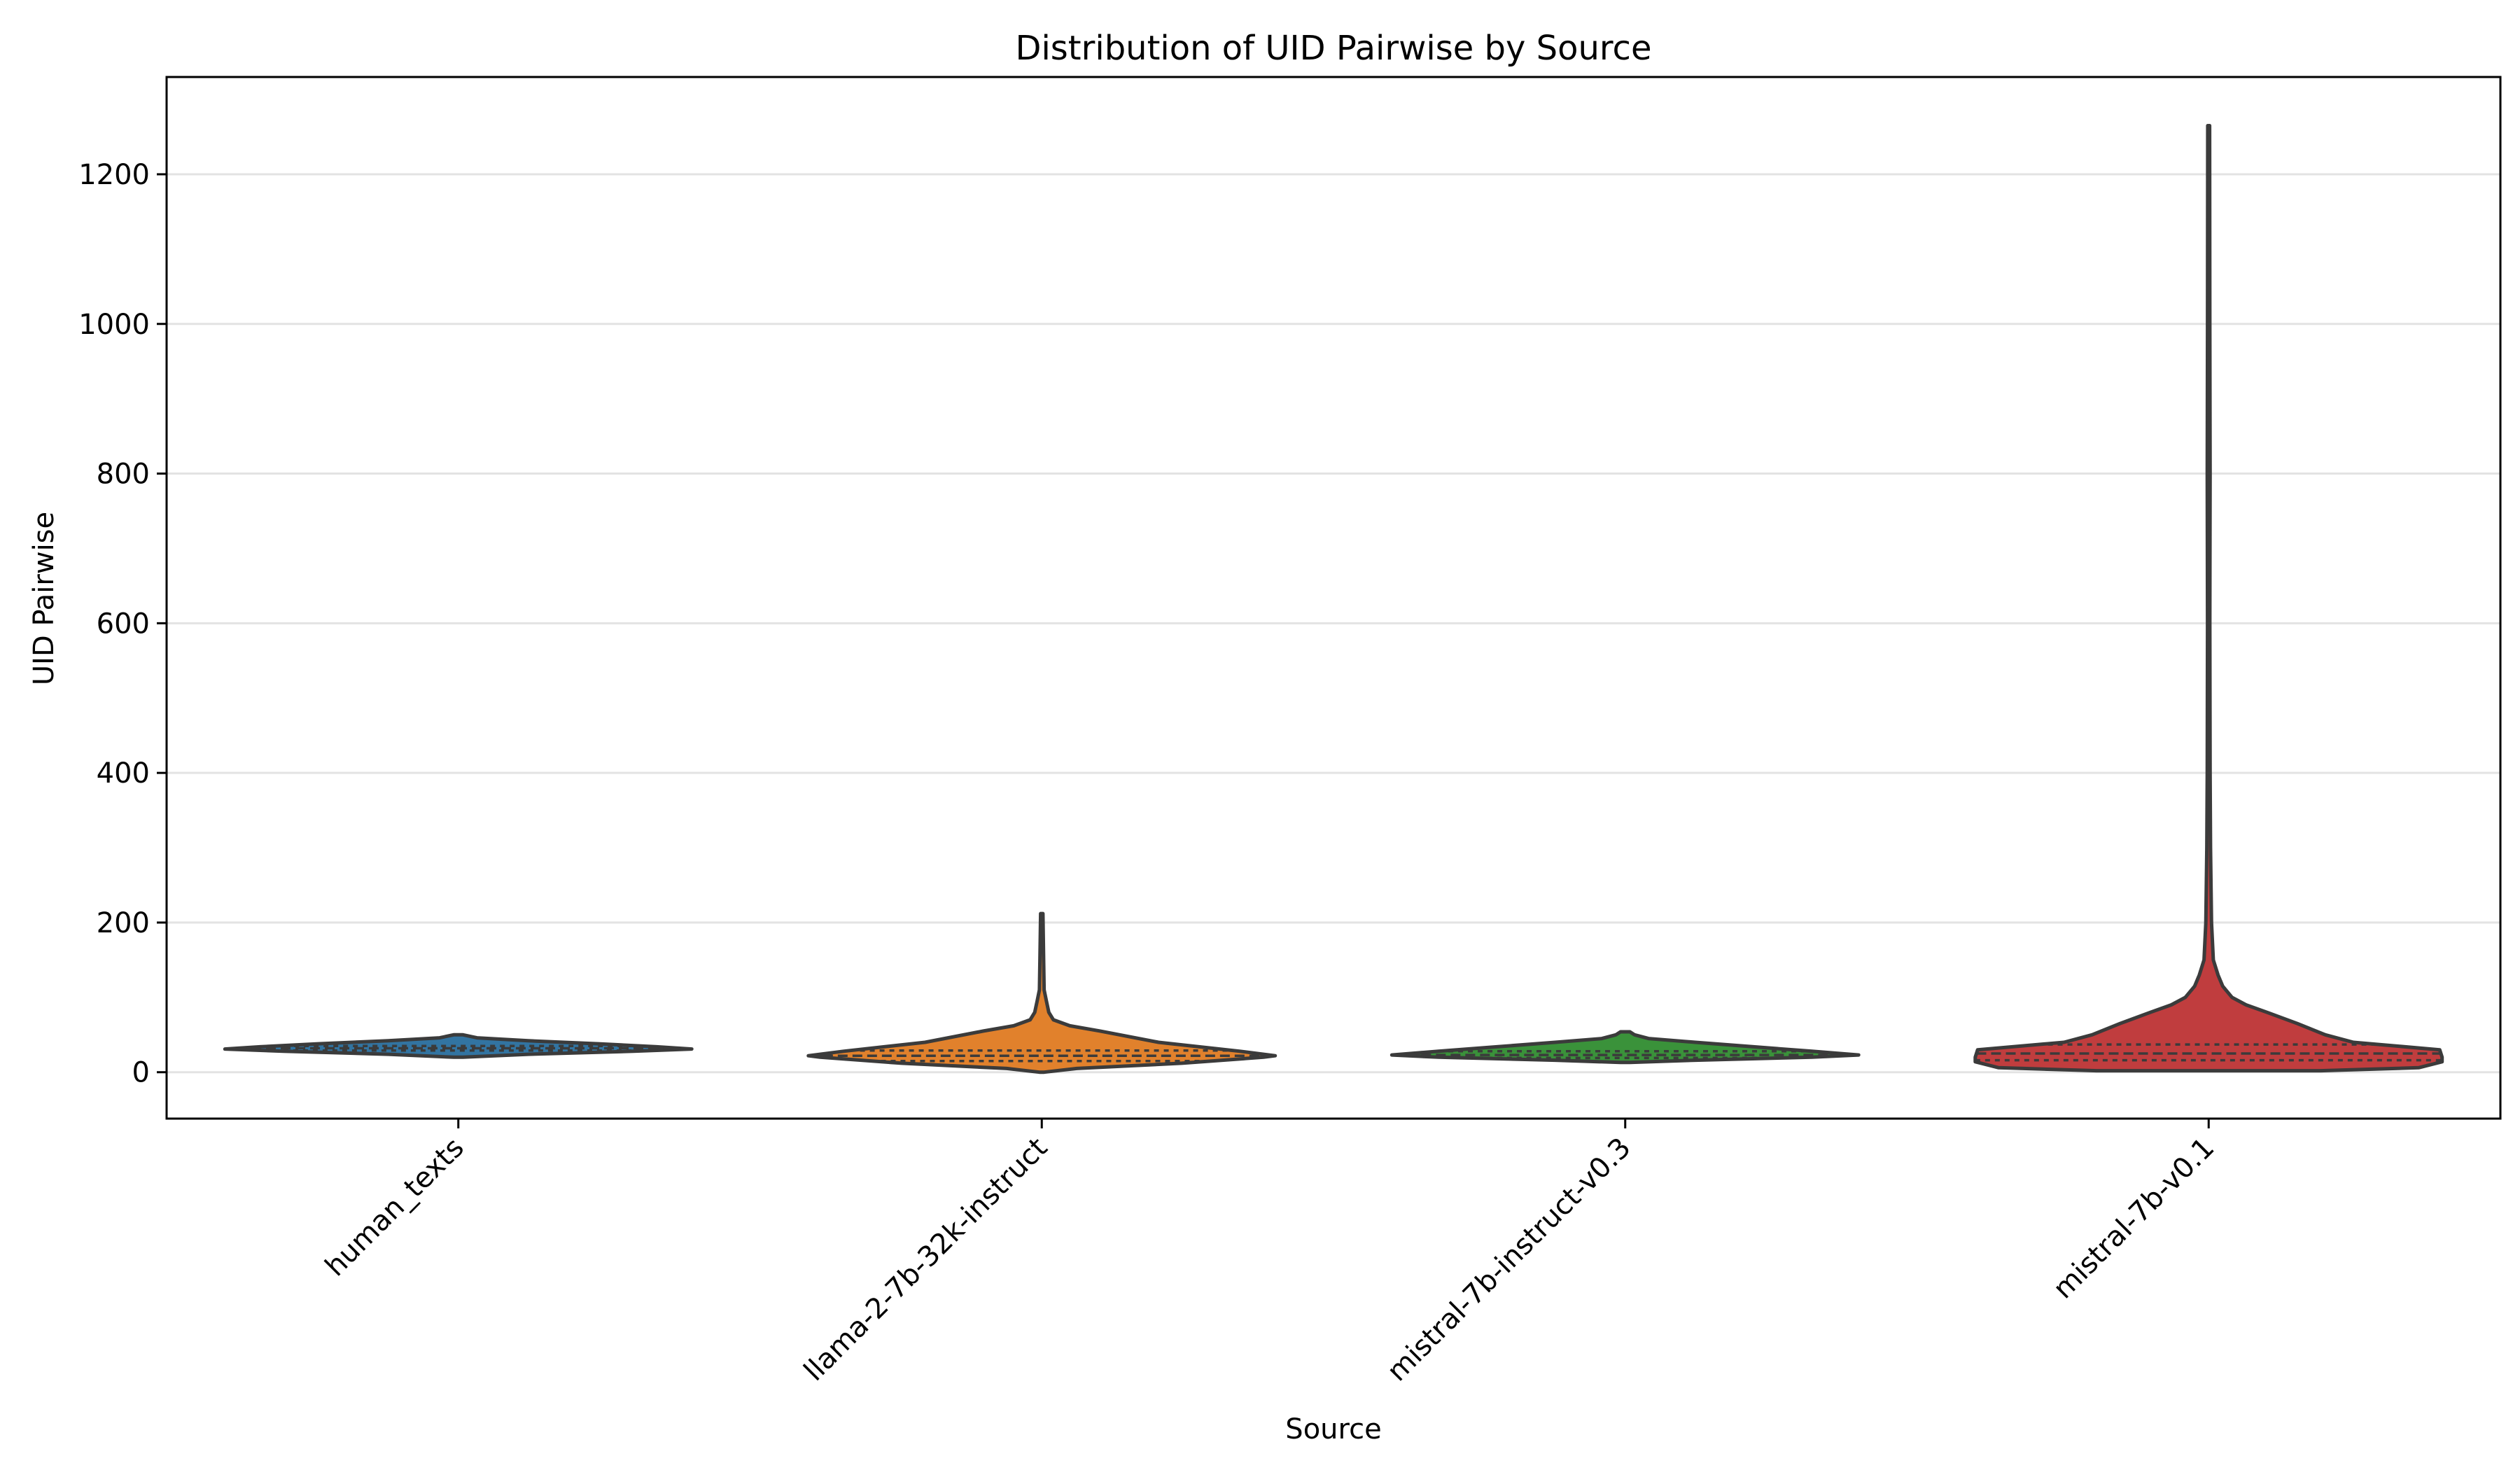  I want to click on y-tick-label: 600, so click(123, 624).